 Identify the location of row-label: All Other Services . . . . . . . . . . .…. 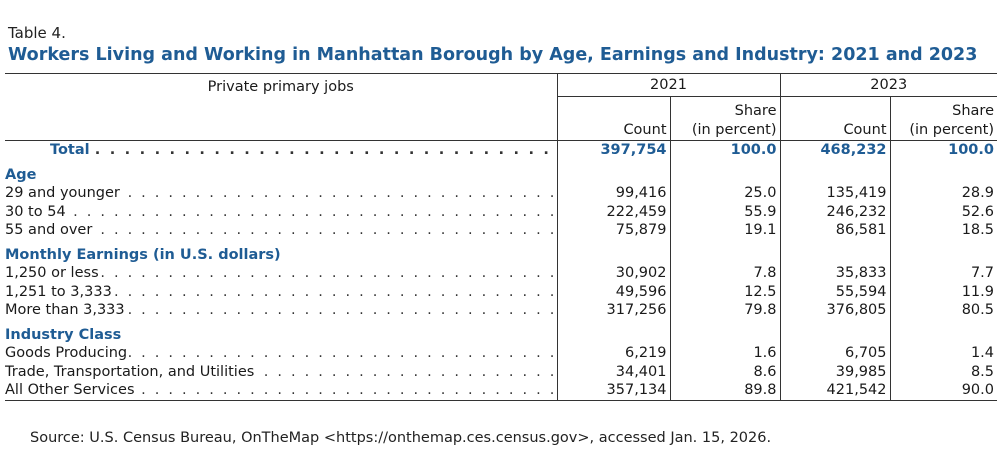
(281, 391).